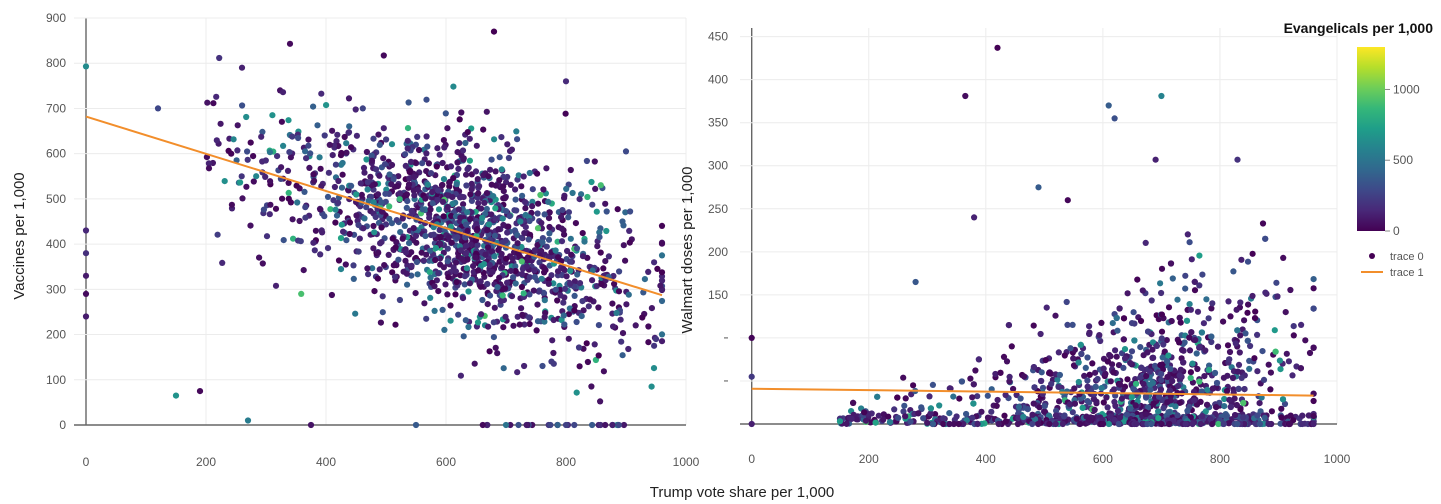  I want to click on x-tick-label: 400, so click(326, 462).